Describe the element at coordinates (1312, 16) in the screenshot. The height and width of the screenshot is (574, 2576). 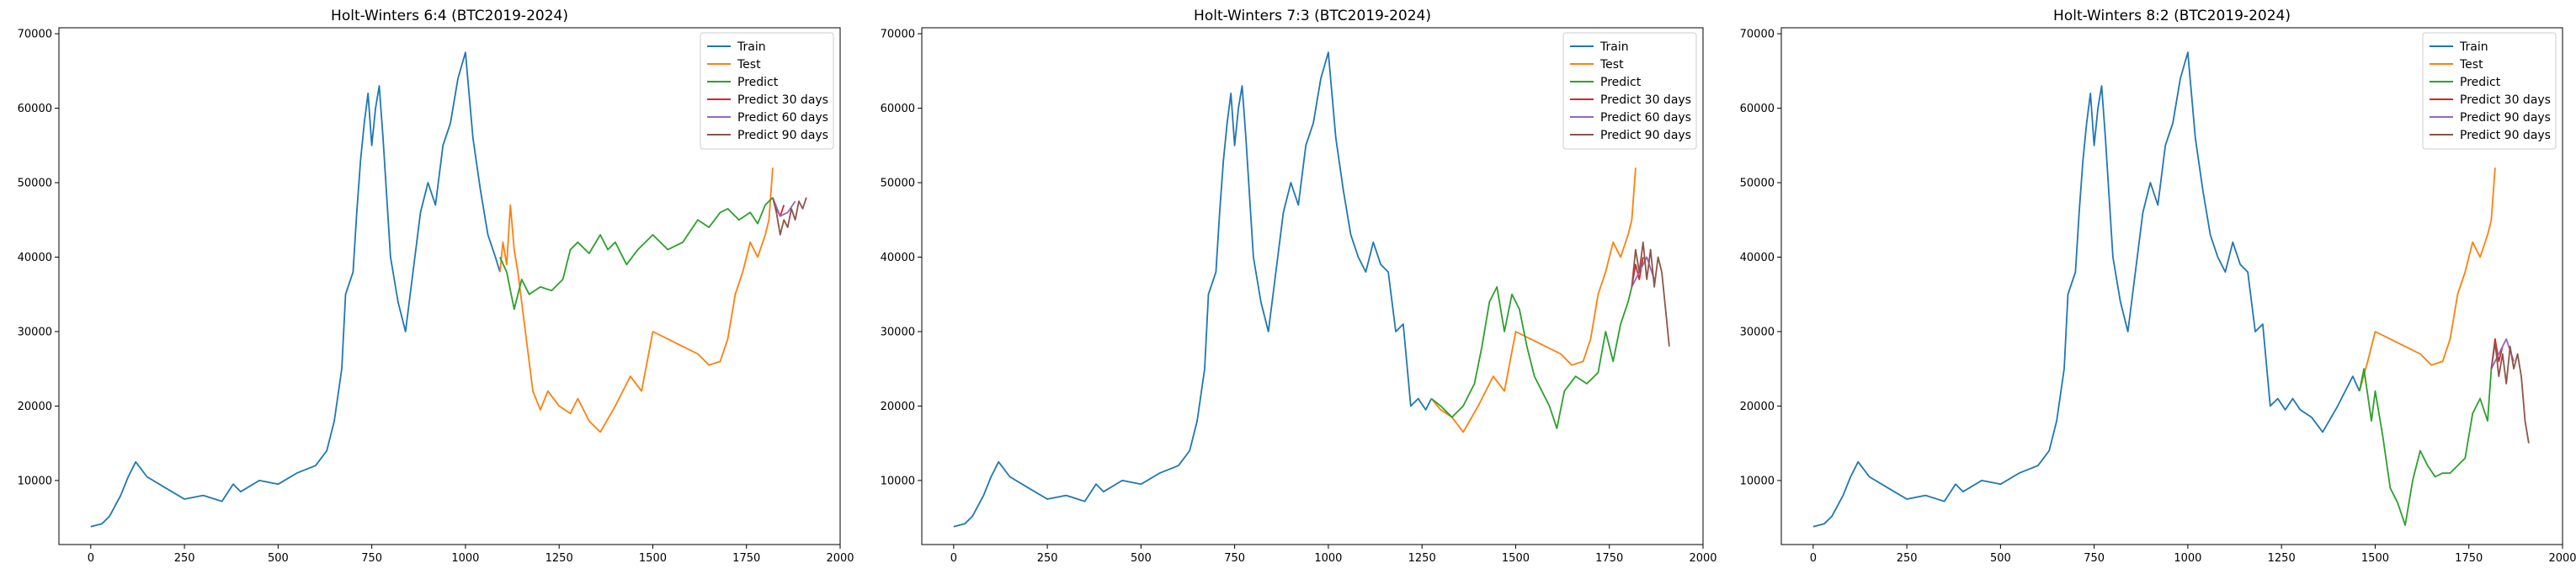
I see `chart-title: Holt-Winters 7:3 (BTC2019-2024)` at that location.